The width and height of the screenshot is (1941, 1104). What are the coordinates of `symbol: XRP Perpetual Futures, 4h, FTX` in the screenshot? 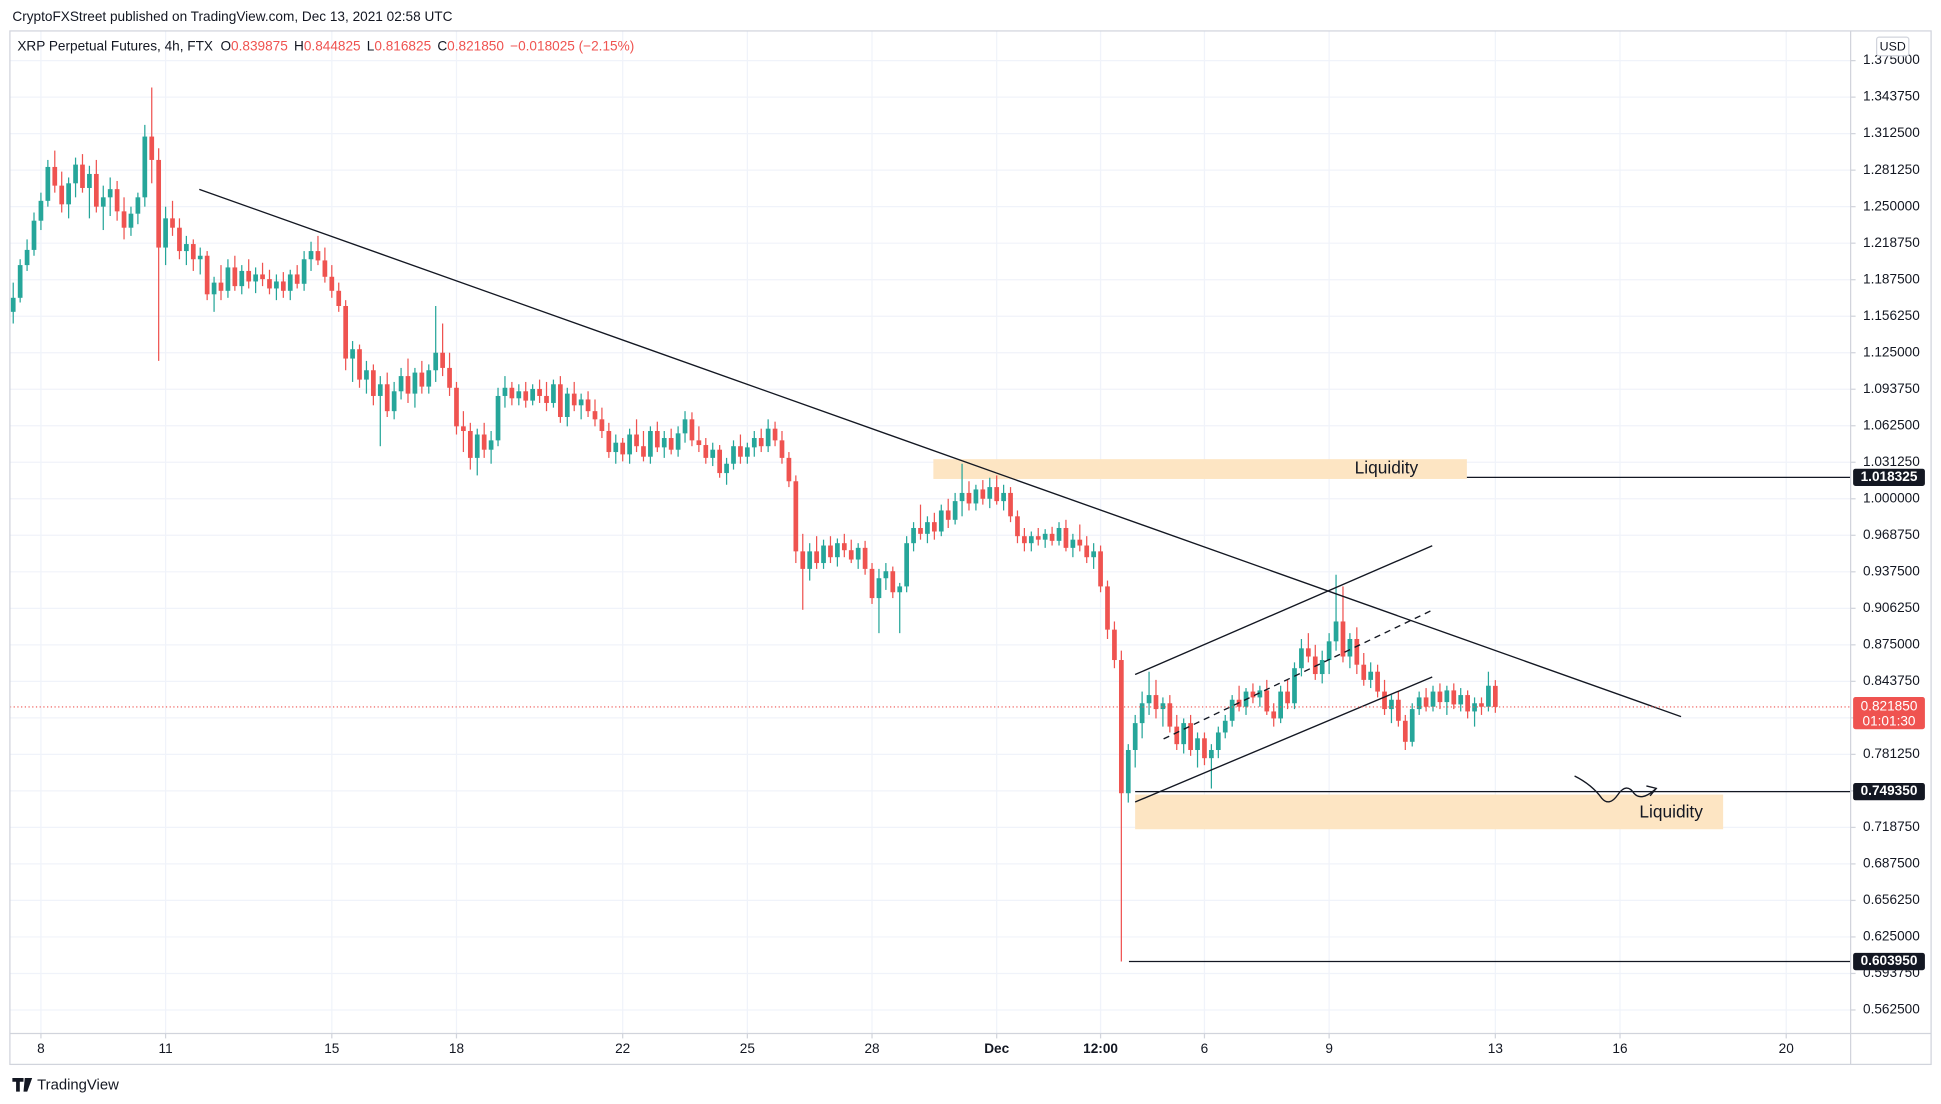 It's located at (115, 46).